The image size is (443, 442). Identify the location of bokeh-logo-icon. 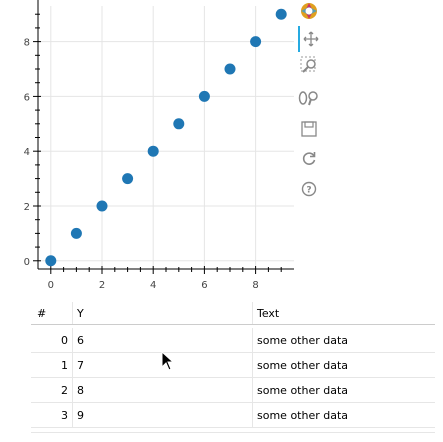
(309, 11).